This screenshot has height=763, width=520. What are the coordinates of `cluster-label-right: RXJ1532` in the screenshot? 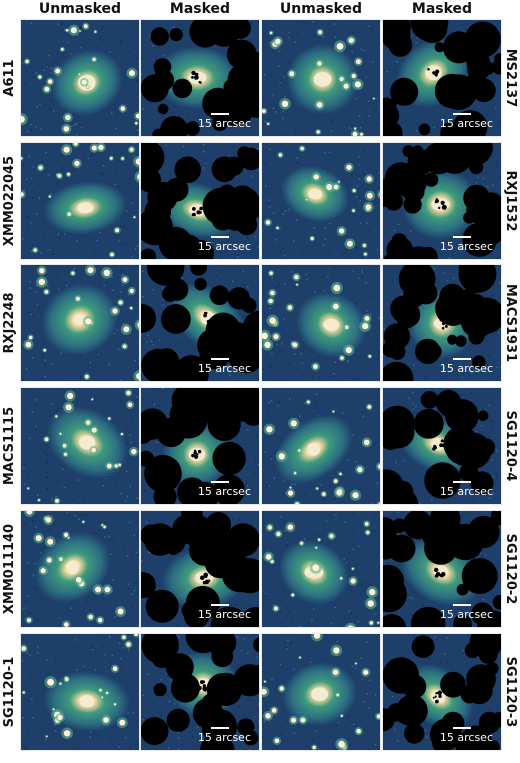 It's located at (510, 201).